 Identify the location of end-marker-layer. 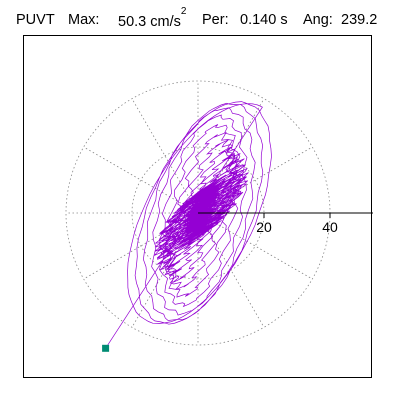
(106, 348).